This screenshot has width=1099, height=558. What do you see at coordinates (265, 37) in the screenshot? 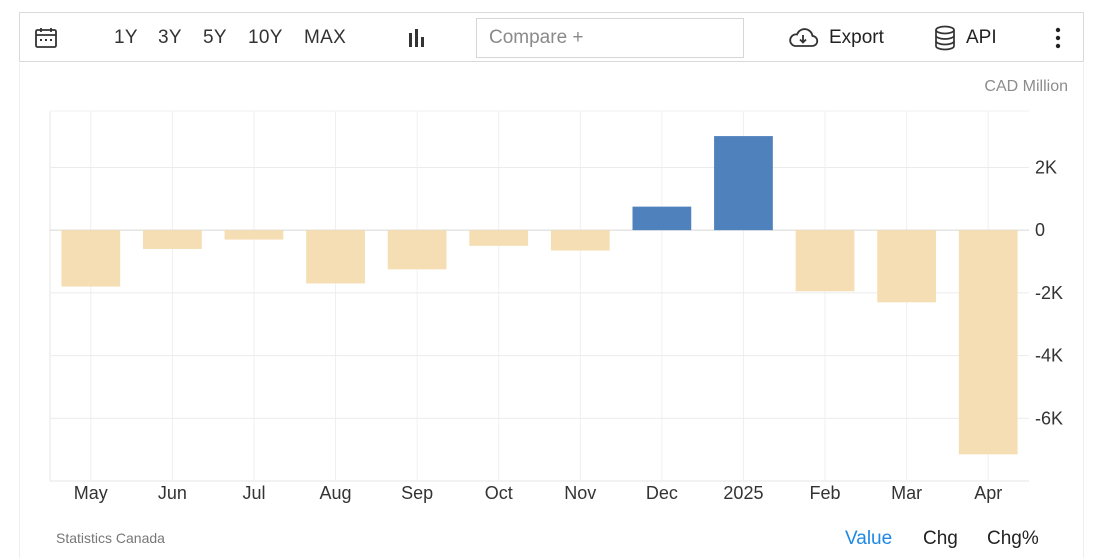
I see `range-10y-button: 10Y` at bounding box center [265, 37].